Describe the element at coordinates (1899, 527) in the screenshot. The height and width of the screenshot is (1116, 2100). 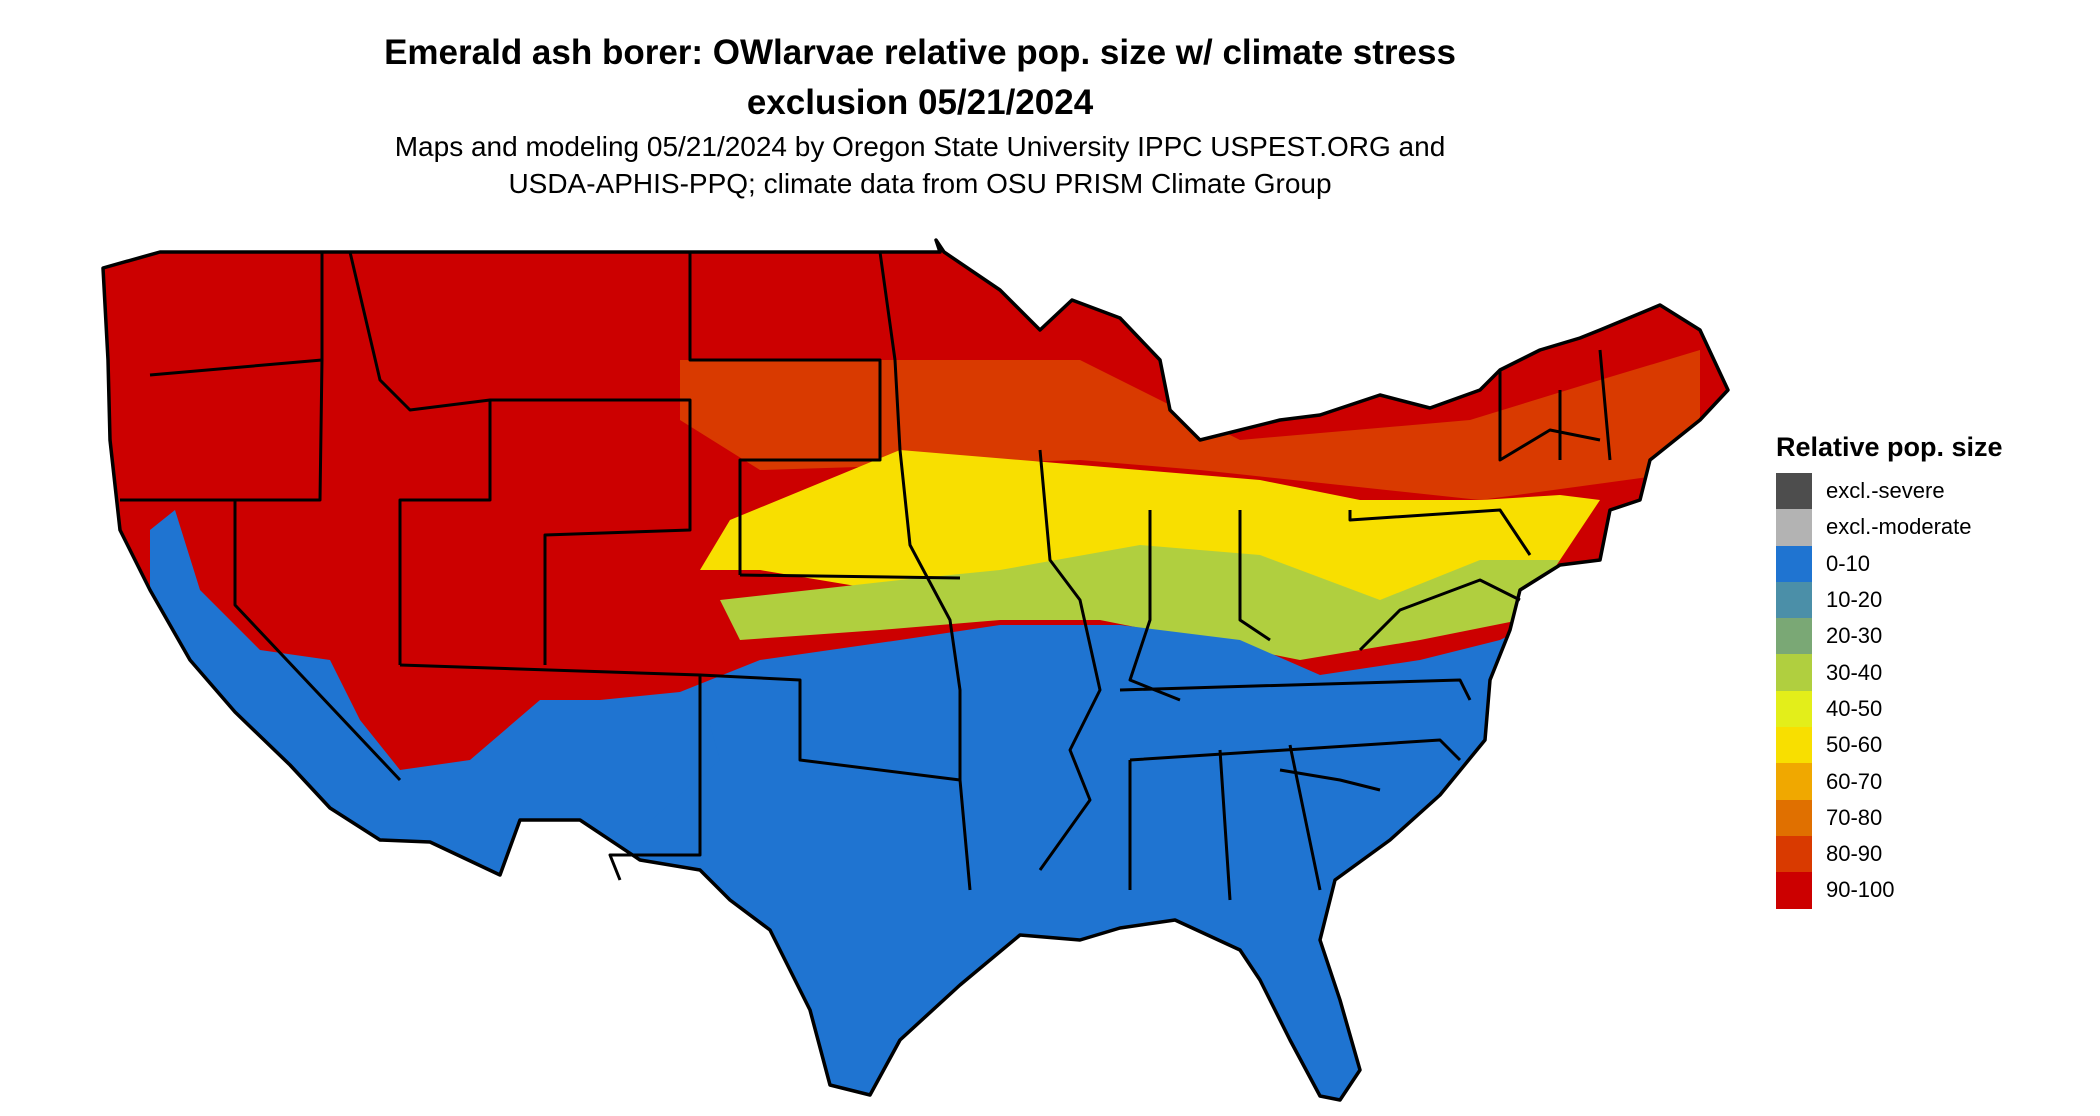
I see `legend-label: excl.-moderate` at that location.